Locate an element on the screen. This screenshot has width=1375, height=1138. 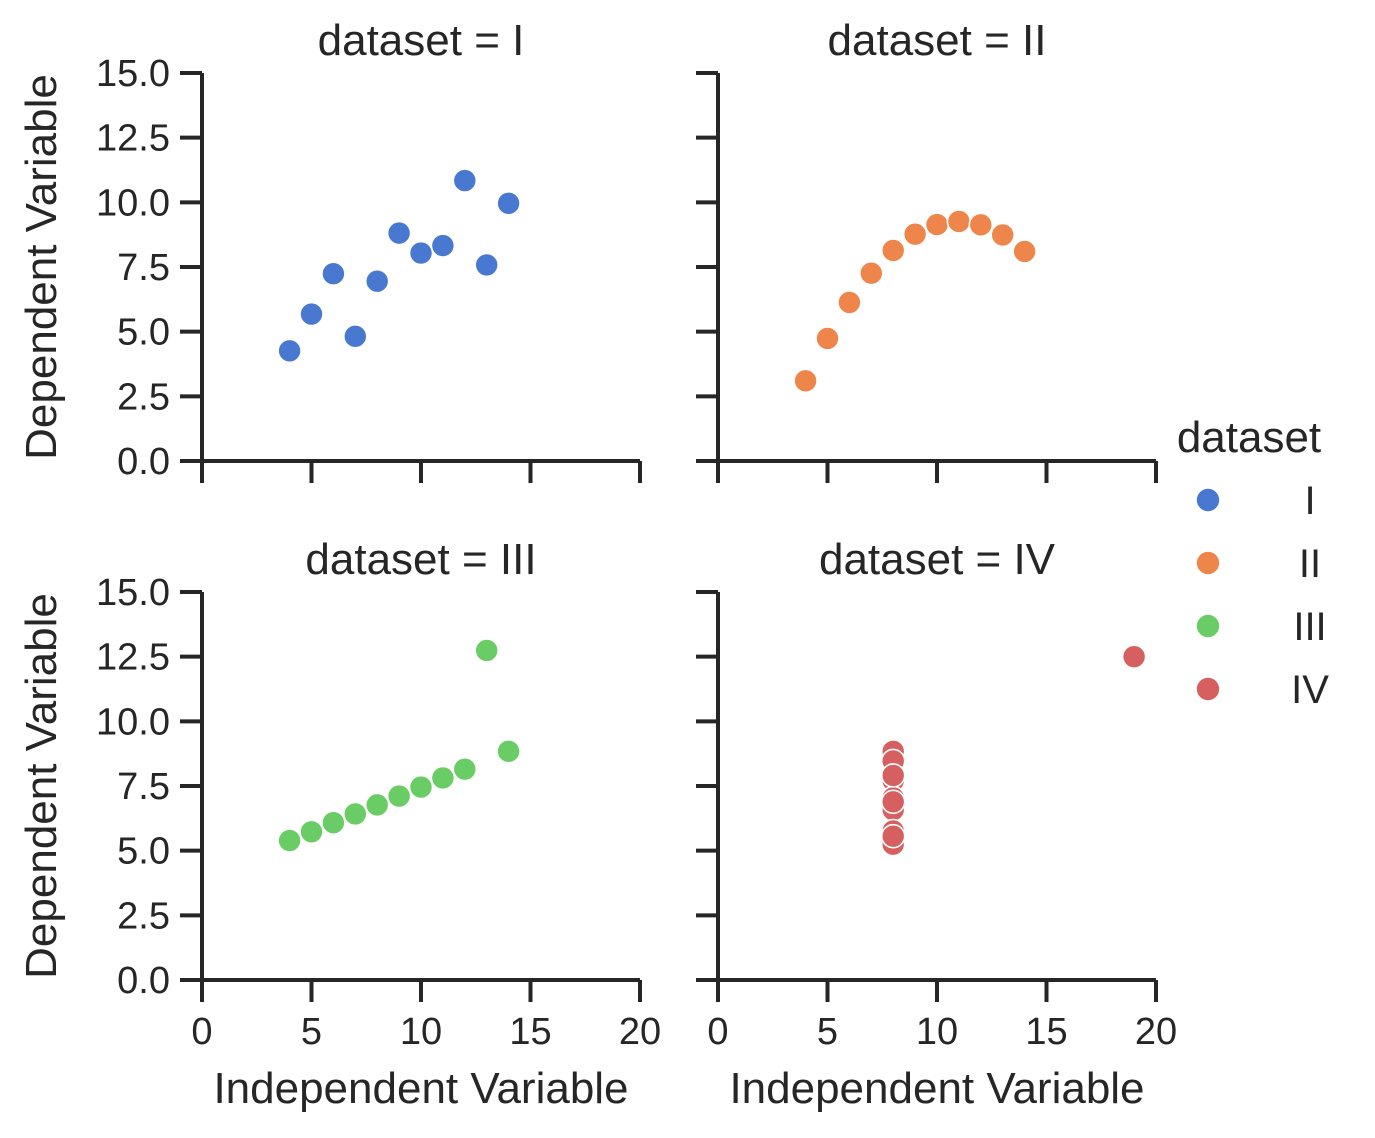
legend-label: III is located at coordinates (1309, 627).